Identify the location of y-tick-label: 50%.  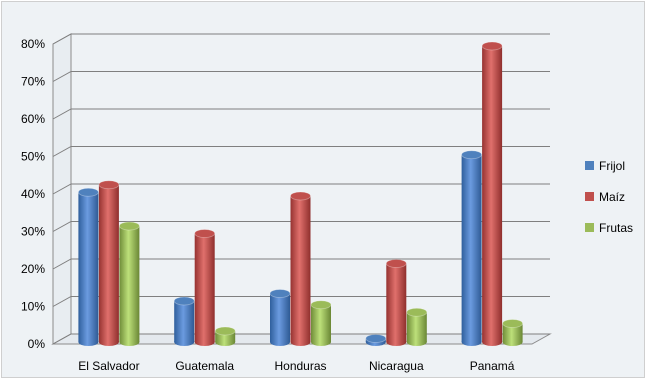
(33, 157).